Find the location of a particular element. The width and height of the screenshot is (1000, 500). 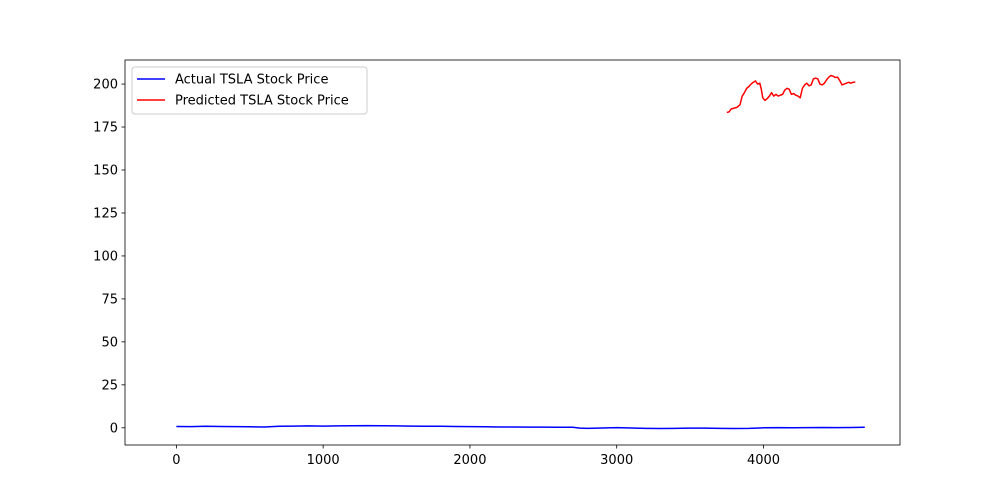

y-tick-label: 100 is located at coordinates (105, 256).